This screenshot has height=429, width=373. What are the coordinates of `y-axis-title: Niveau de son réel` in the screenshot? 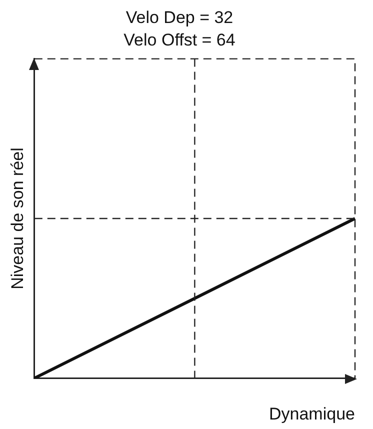 It's located at (17, 219).